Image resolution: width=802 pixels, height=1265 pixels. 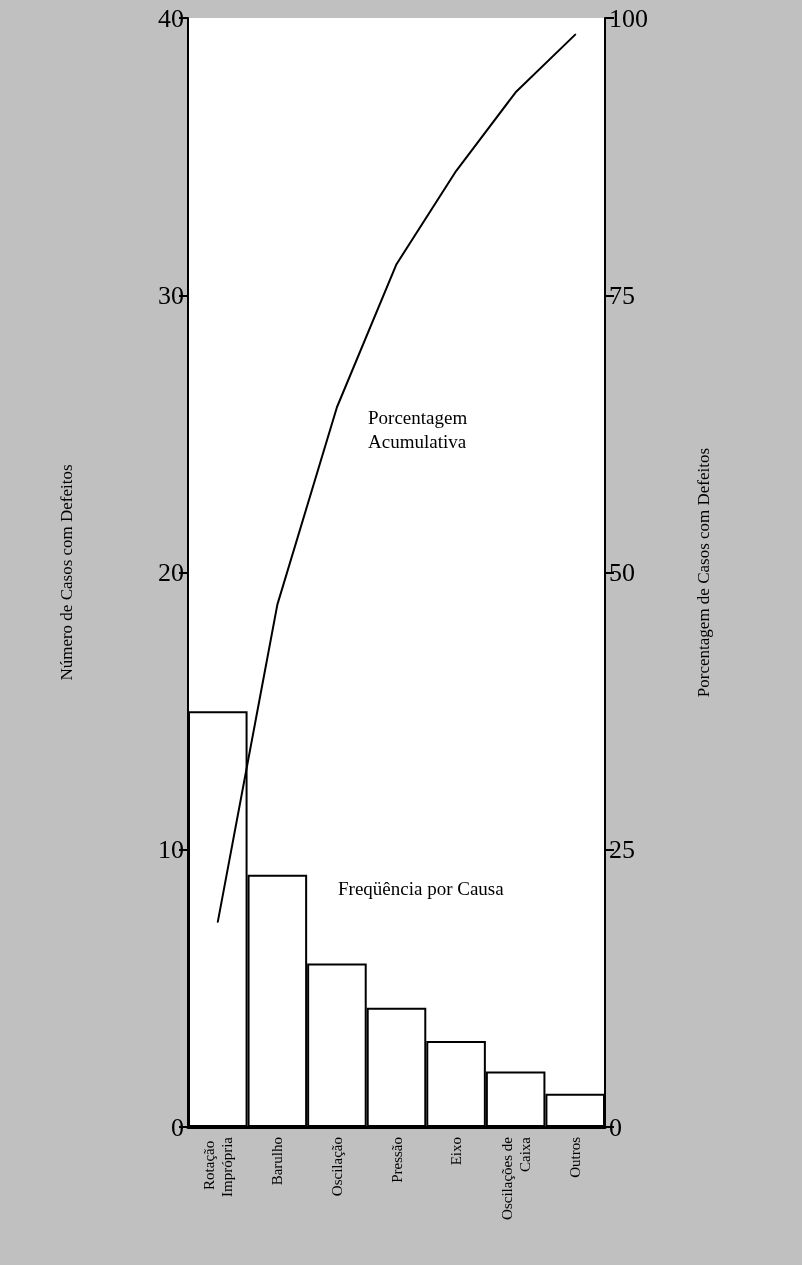 I want to click on y-axis-title: Número de Casos com Defeitos, so click(x=66, y=572).